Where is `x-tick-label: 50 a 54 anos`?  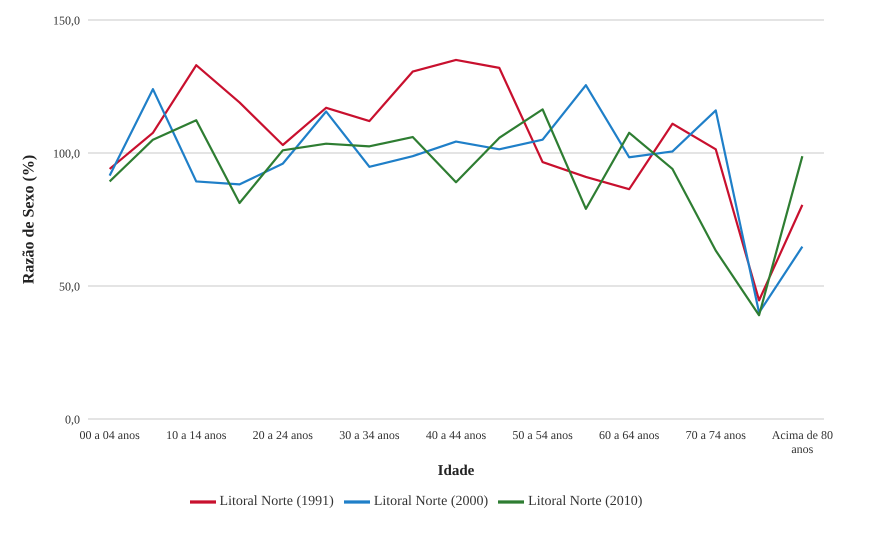
x-tick-label: 50 a 54 anos is located at coordinates (543, 435).